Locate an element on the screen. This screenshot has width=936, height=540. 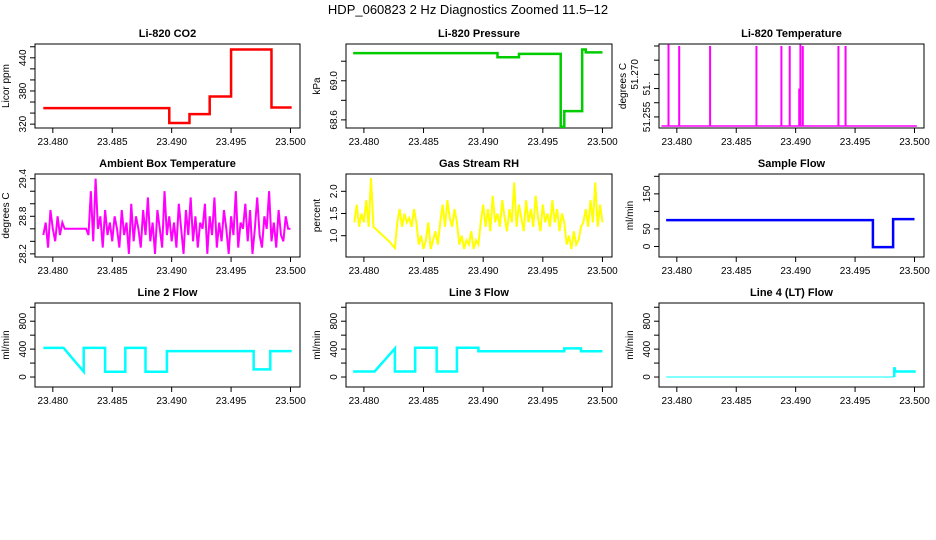
y-tick-label: 440 is located at coordinates (23, 57).